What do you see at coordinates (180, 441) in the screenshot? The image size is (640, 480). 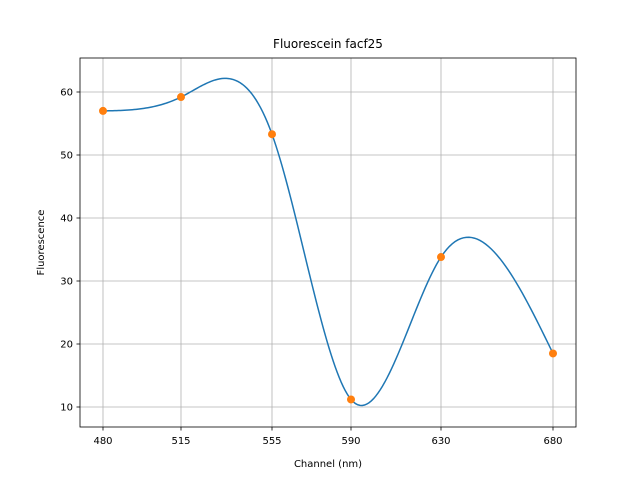 I see `x-tick-label: 515` at bounding box center [180, 441].